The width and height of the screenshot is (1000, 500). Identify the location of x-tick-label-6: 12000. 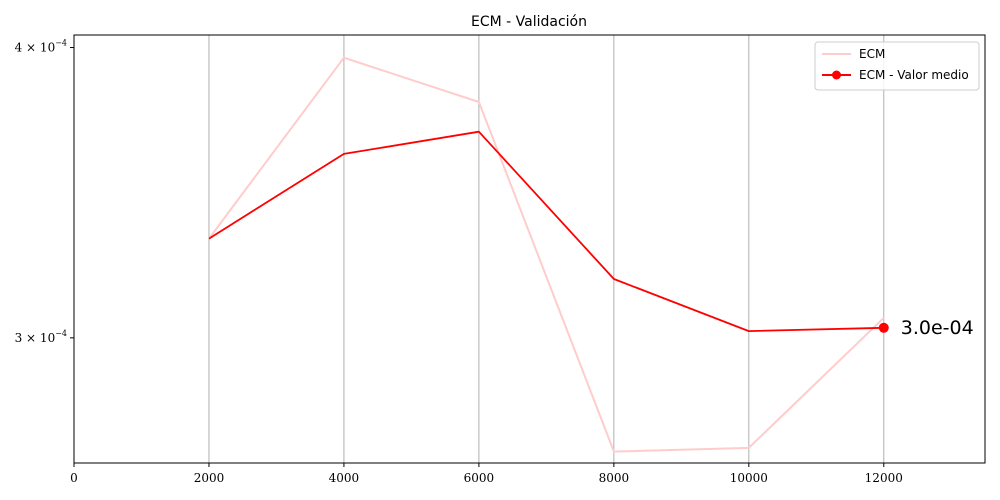
(884, 478).